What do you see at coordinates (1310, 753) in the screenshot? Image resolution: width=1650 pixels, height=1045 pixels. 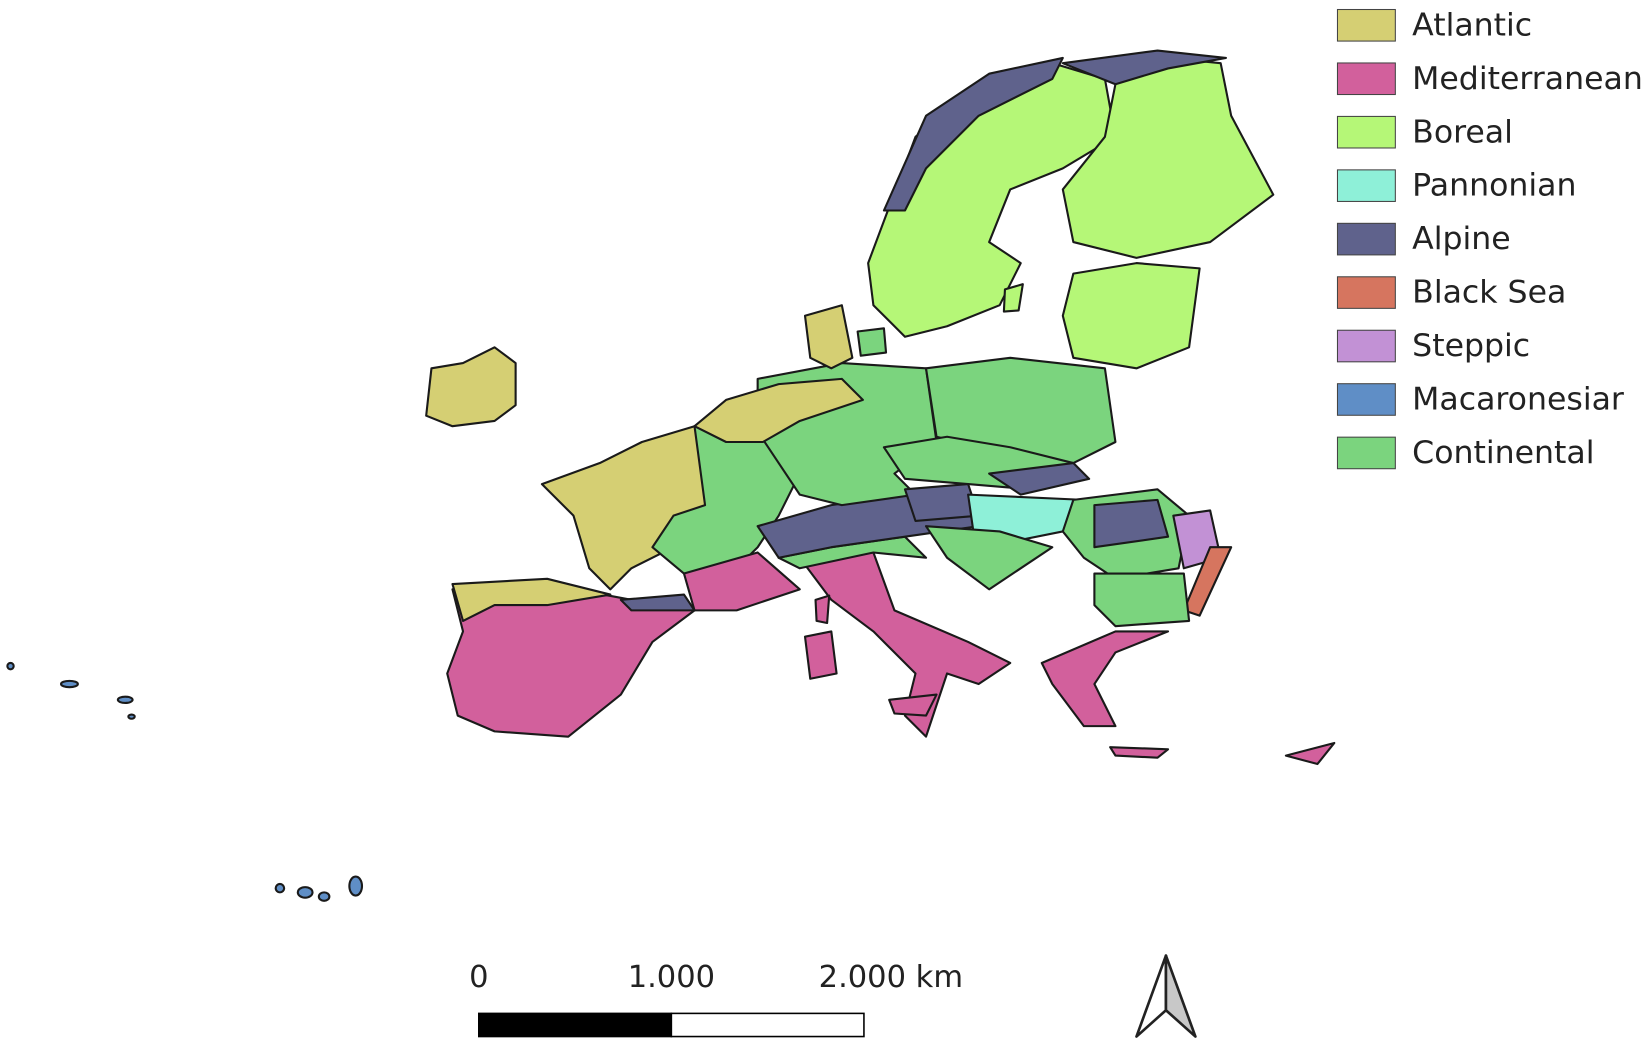 I see `cyprus` at bounding box center [1310, 753].